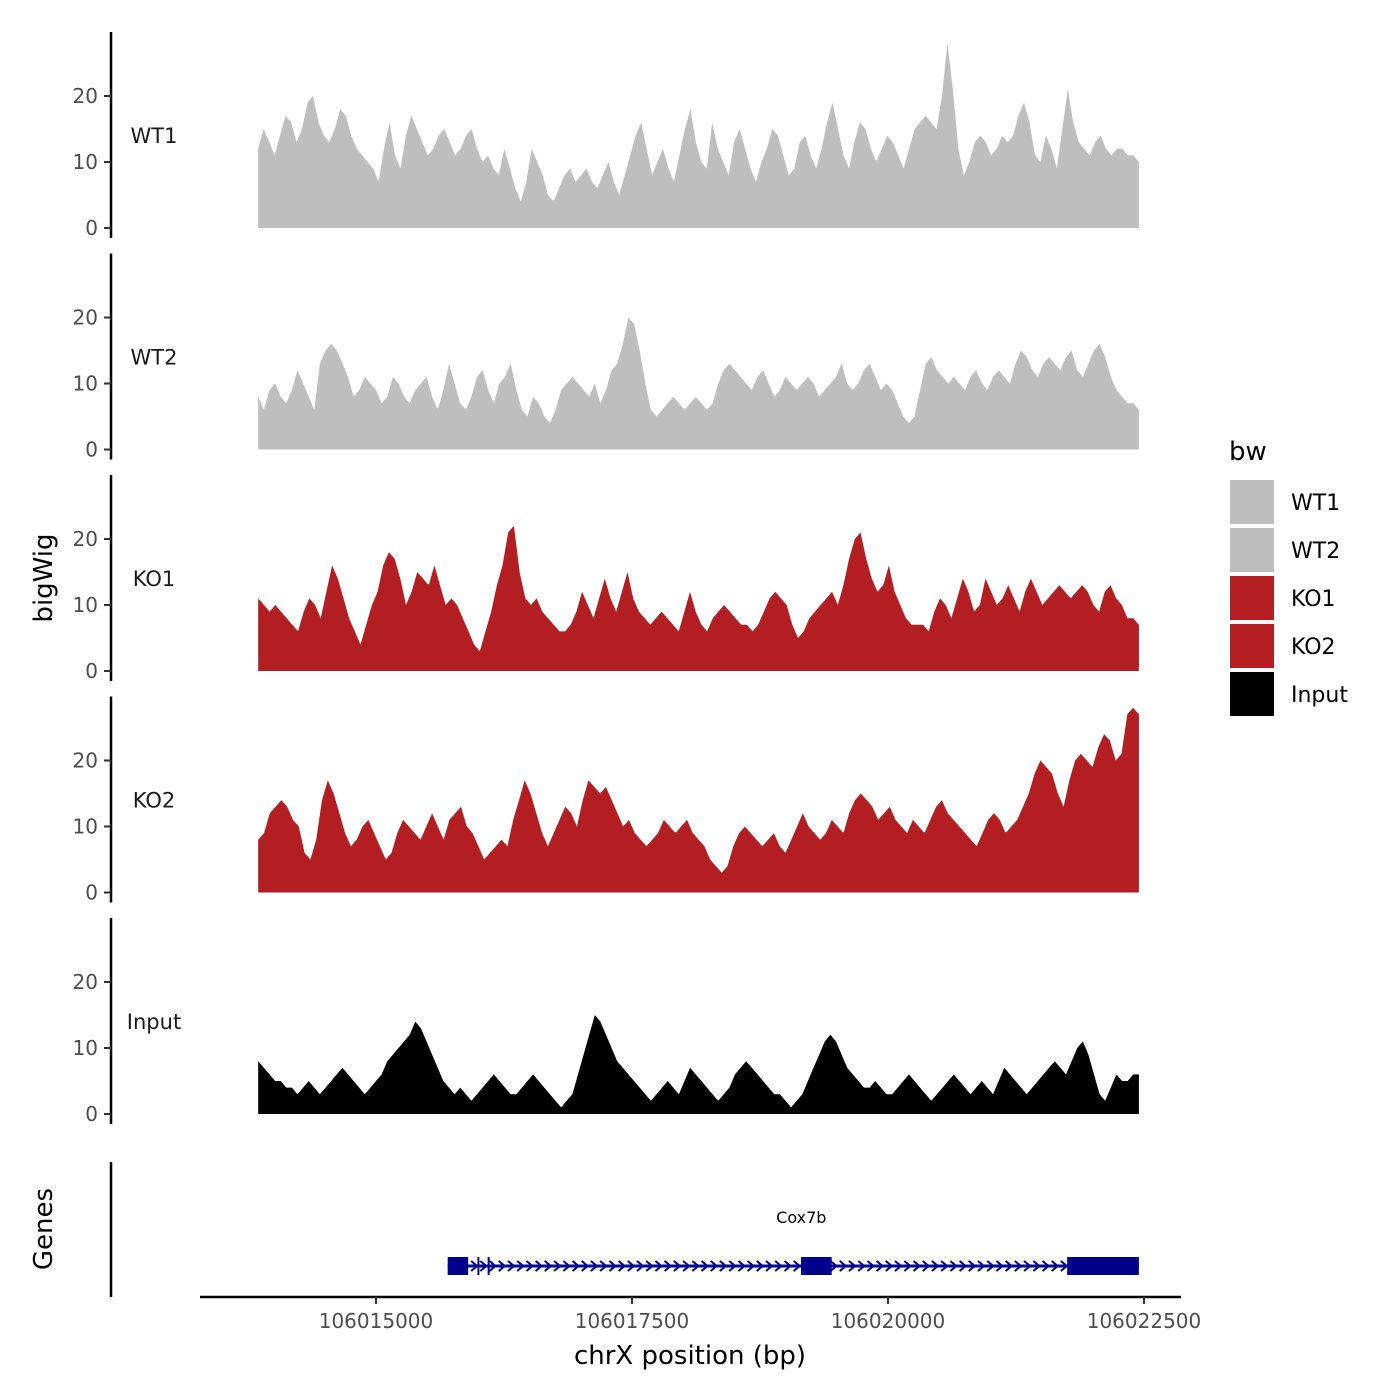  I want to click on legend-label: Input, so click(1319, 695).